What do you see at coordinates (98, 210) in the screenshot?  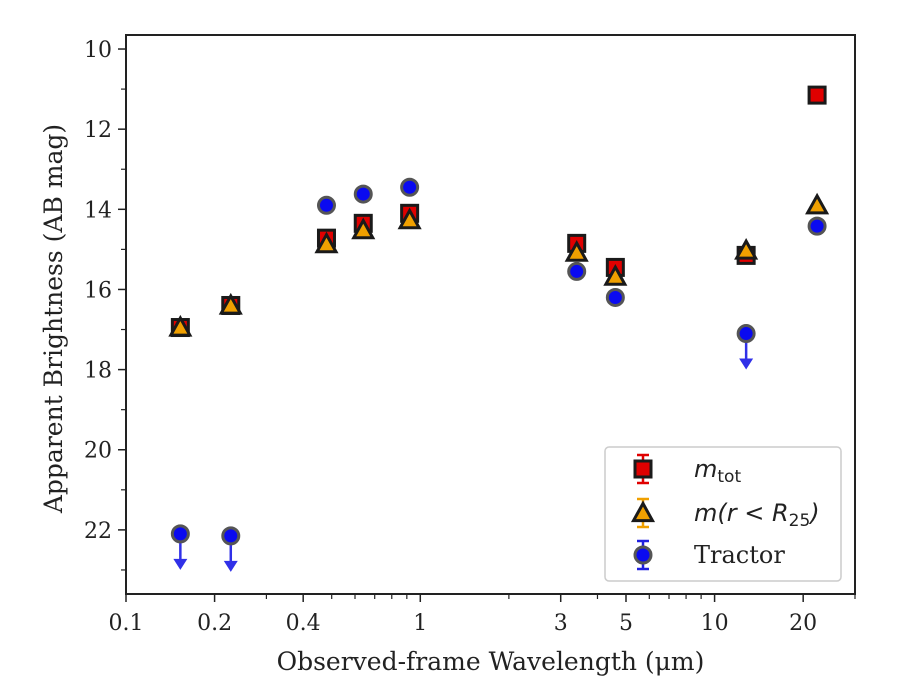 I see `y-tick-label: 14` at bounding box center [98, 210].